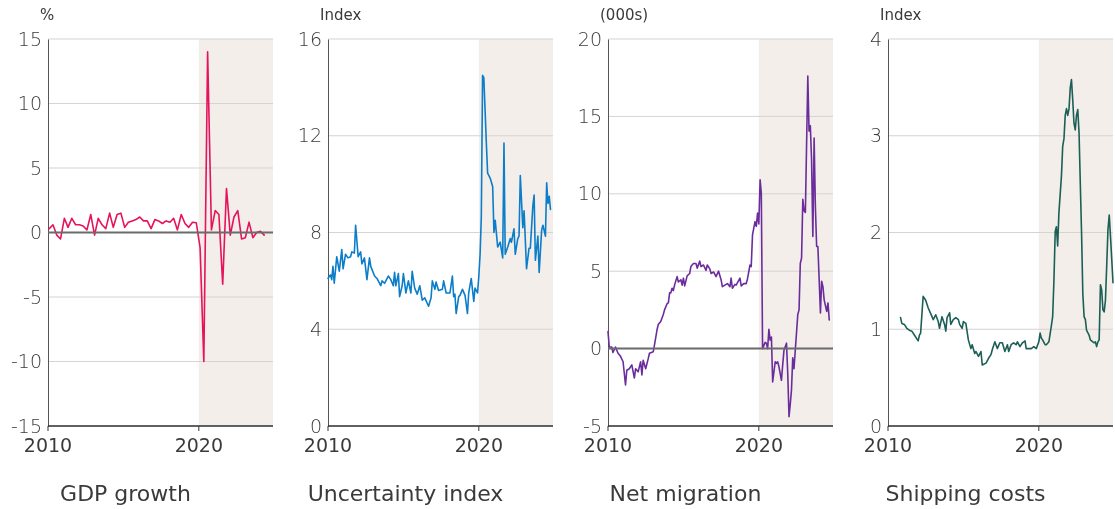 The width and height of the screenshot is (1115, 509). What do you see at coordinates (875, 135) in the screenshot?
I see `y-tick-label: 3` at bounding box center [875, 135].